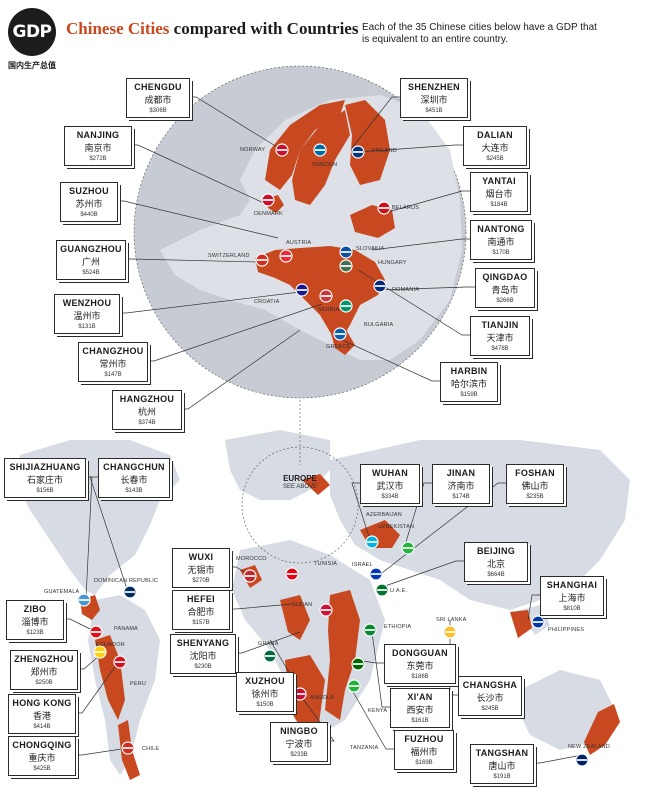 The image size is (645, 800). I want to click on city-gdp: $374B, so click(147, 423).